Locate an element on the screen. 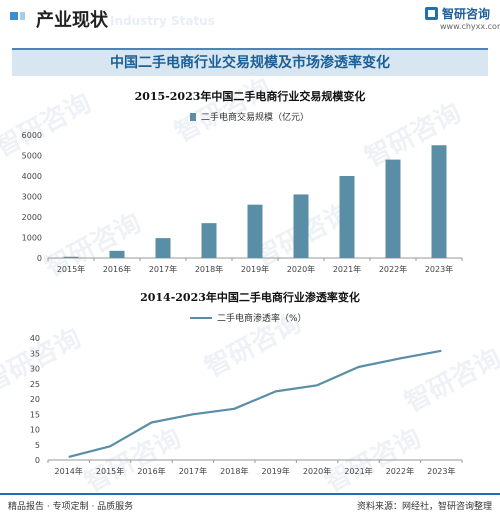 The image size is (500, 514). main-title: 中国二手电商行业交易规模及市场渗透率变化 is located at coordinates (250, 63).